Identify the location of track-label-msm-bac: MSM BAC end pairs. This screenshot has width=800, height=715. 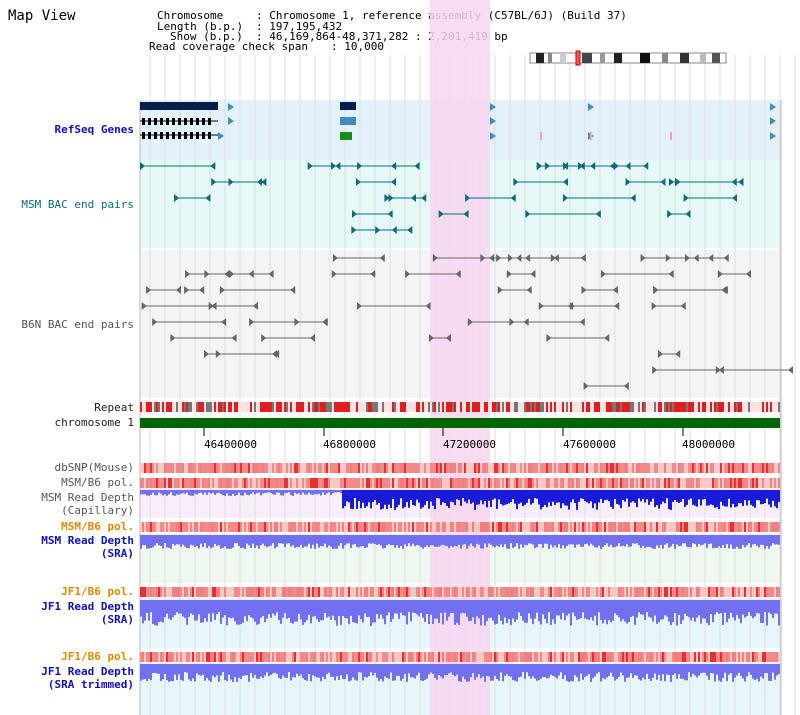
(77, 204).